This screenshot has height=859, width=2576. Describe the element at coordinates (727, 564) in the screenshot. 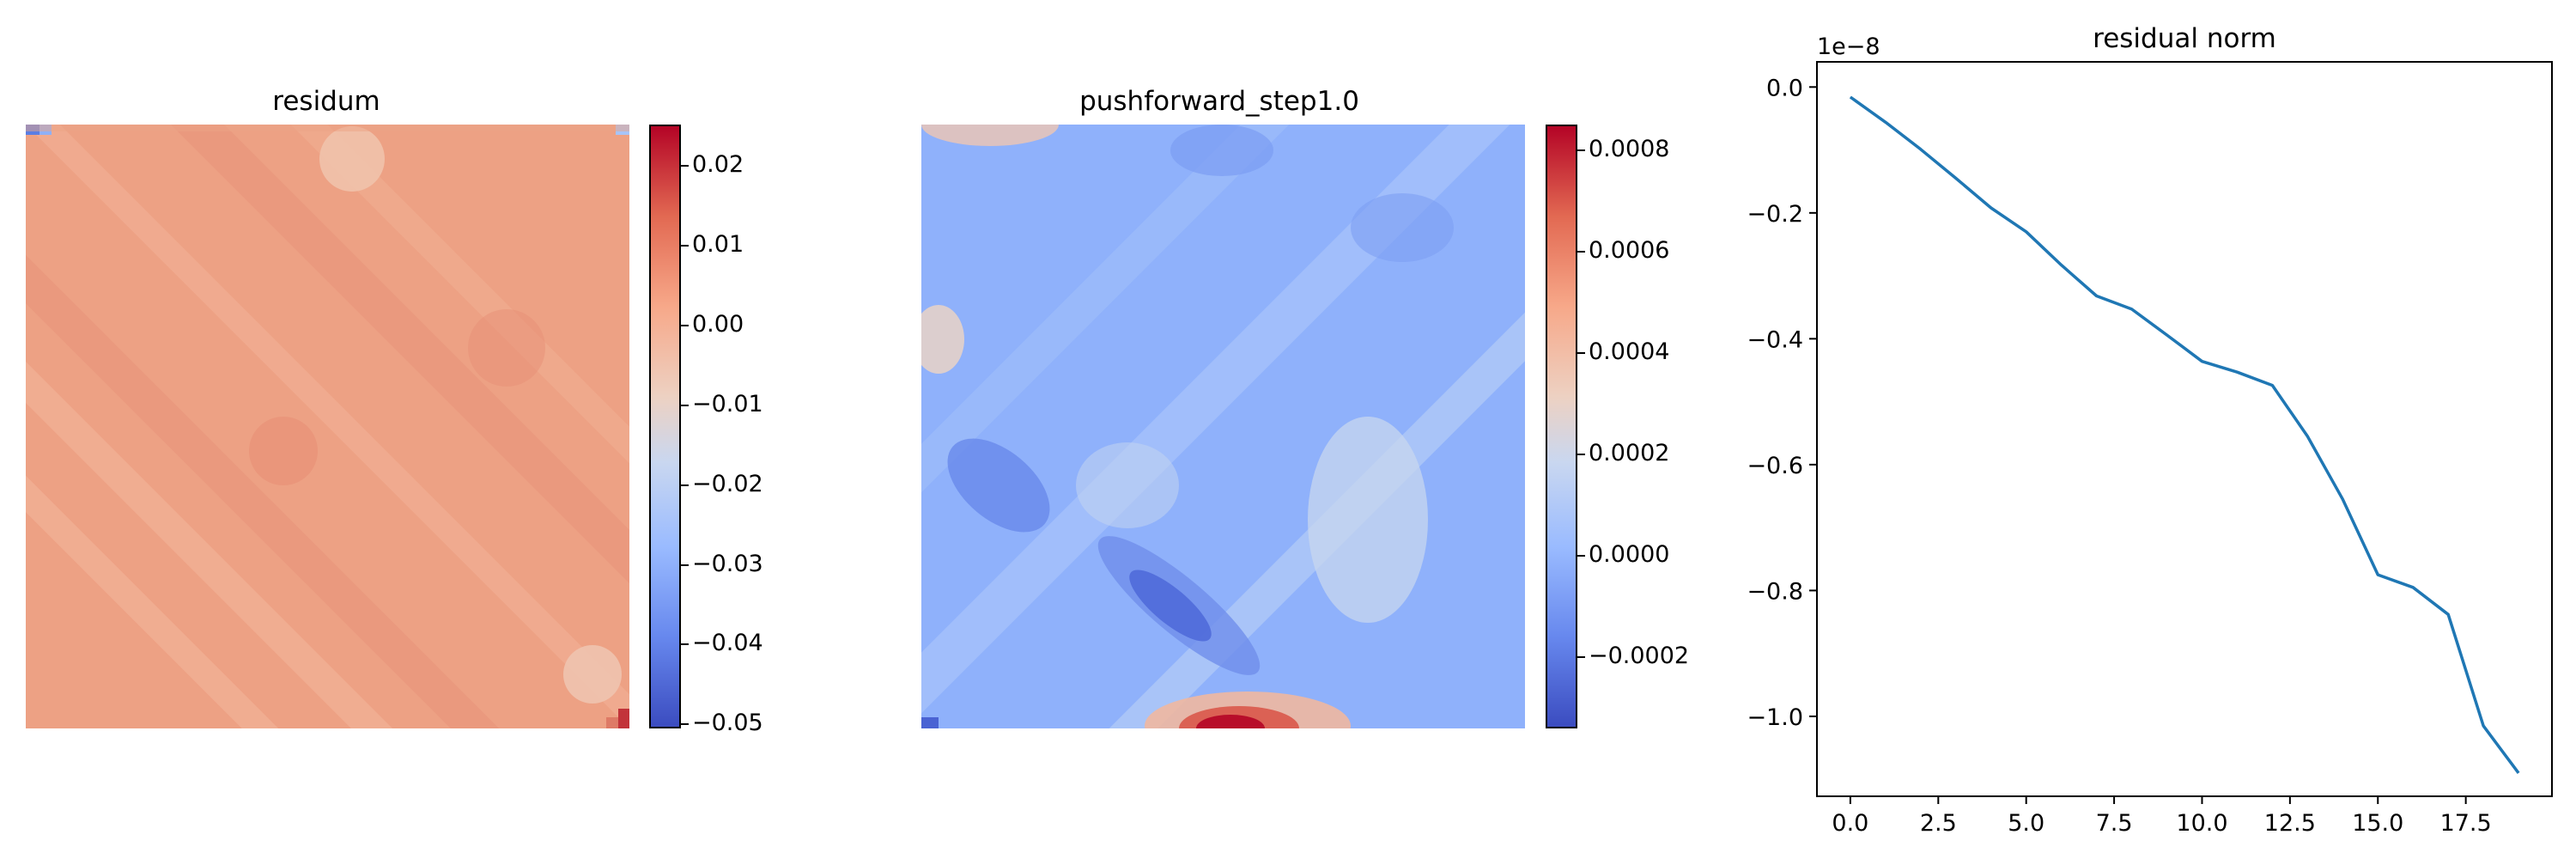

I see `colorbar-1-tick-label: −0.03` at that location.